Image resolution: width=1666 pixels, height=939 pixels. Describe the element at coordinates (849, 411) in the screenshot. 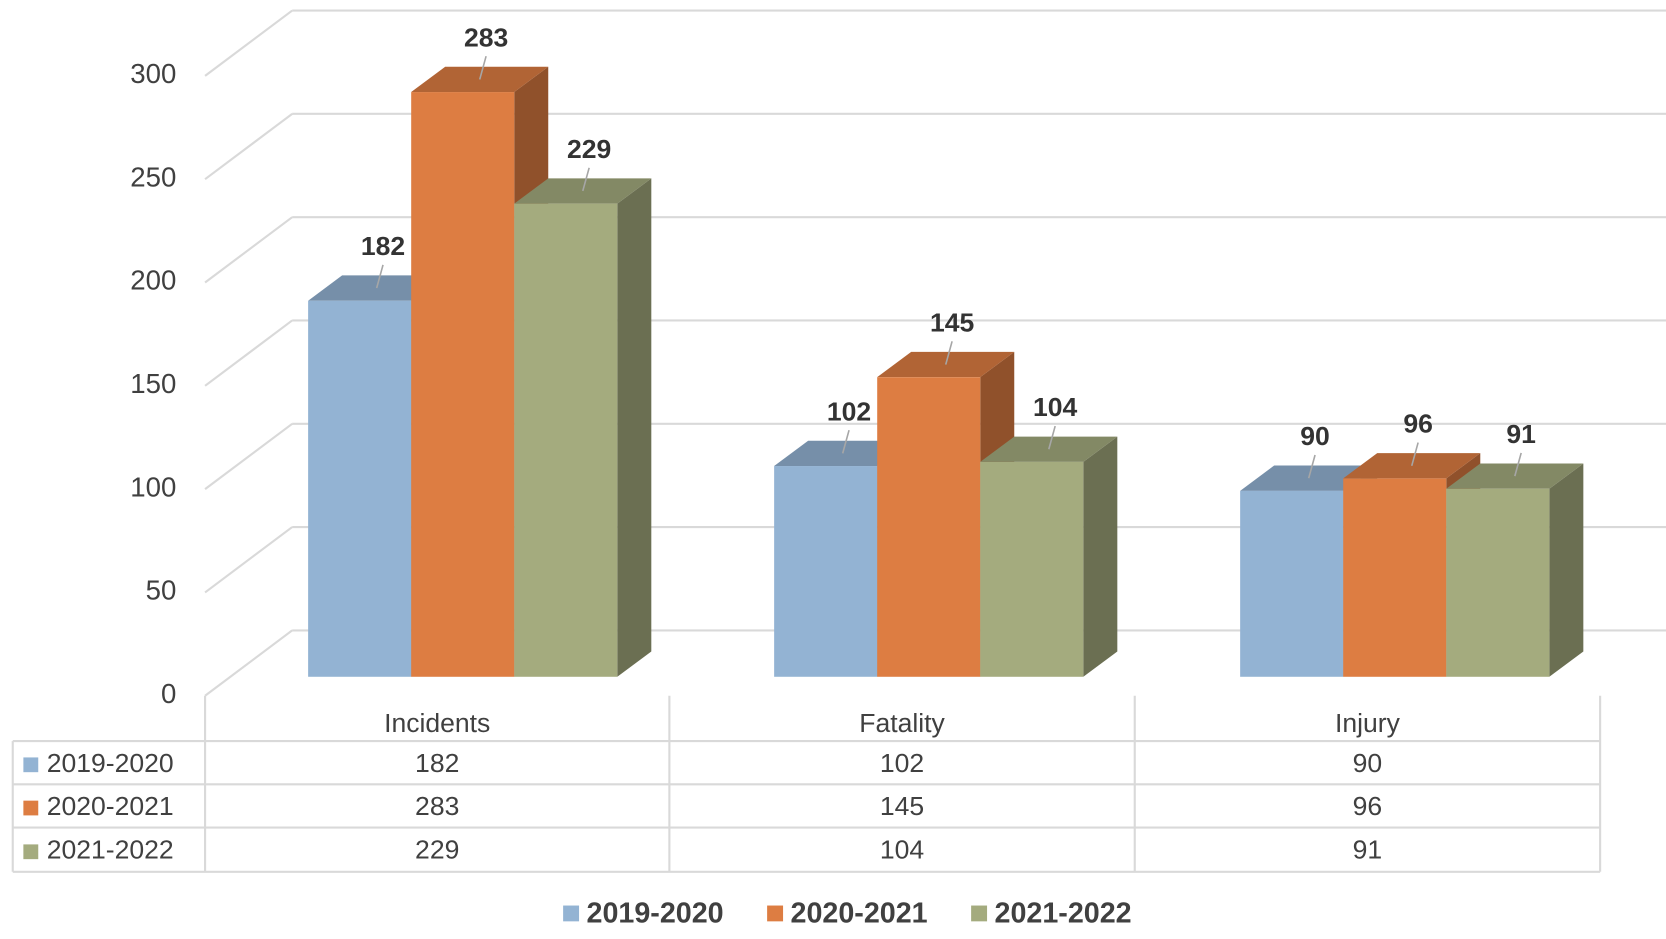

I see `data-label: 102` at that location.